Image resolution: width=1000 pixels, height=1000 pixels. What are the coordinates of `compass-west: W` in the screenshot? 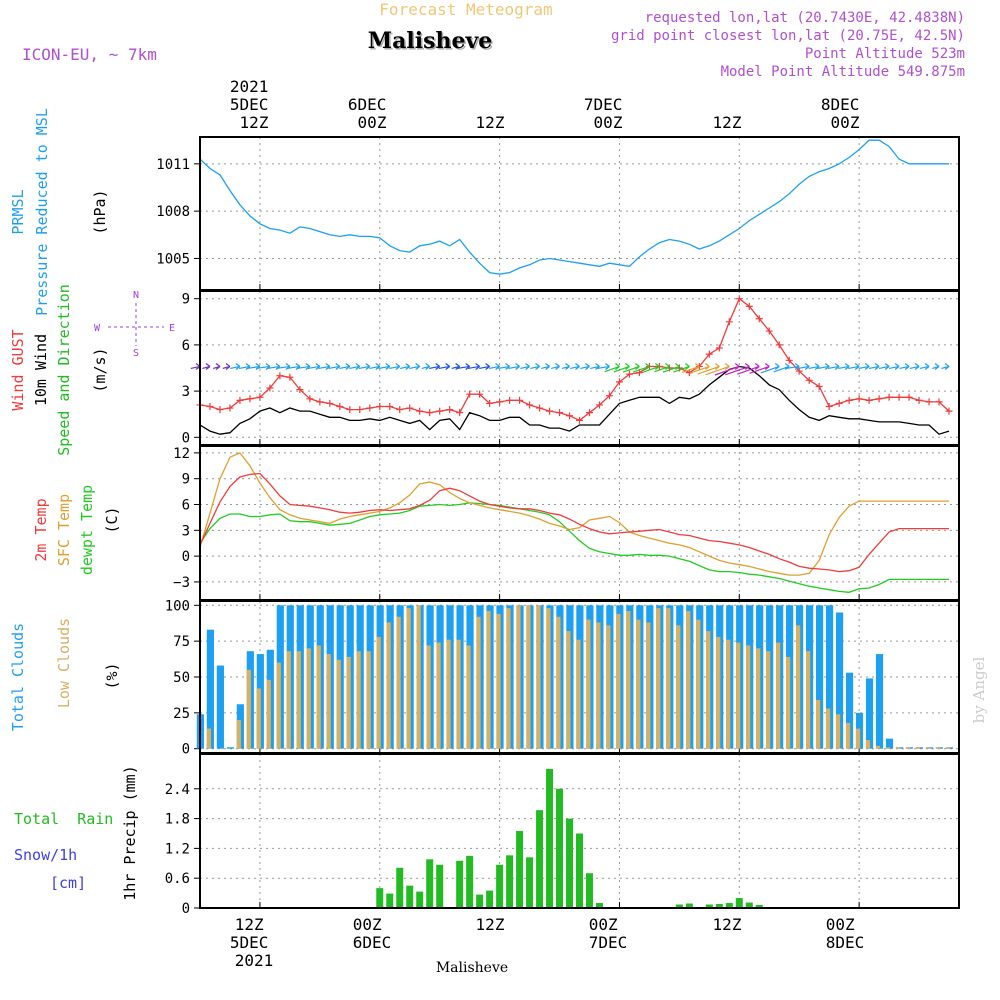 It's located at (97, 328).